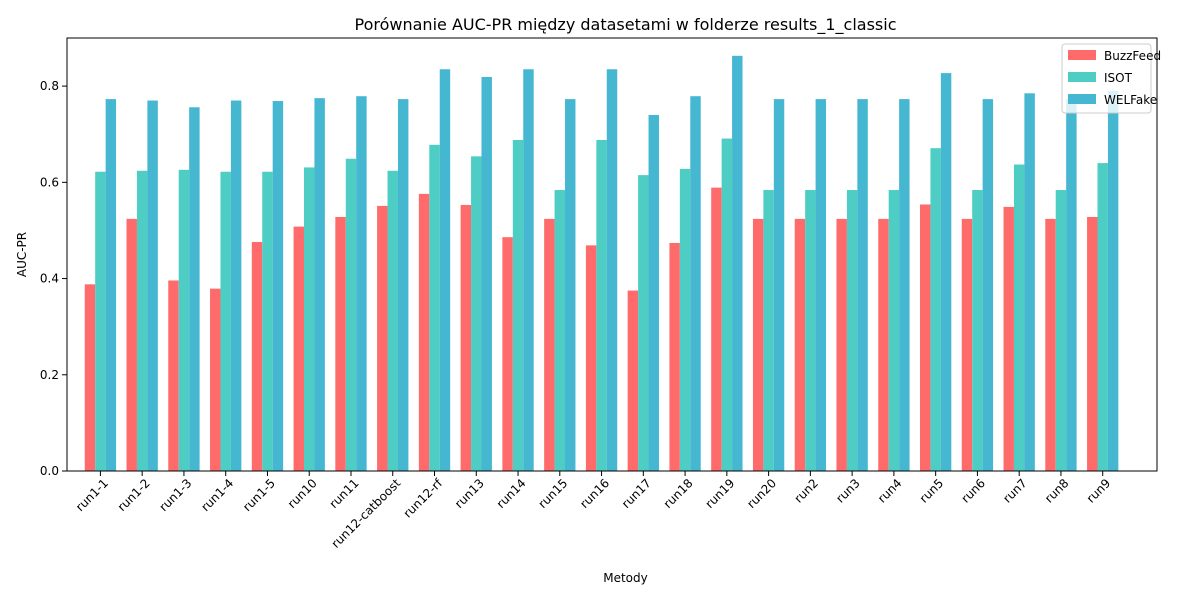  What do you see at coordinates (549, 344) in the screenshot?
I see `bar-buzzfeed-run15` at bounding box center [549, 344].